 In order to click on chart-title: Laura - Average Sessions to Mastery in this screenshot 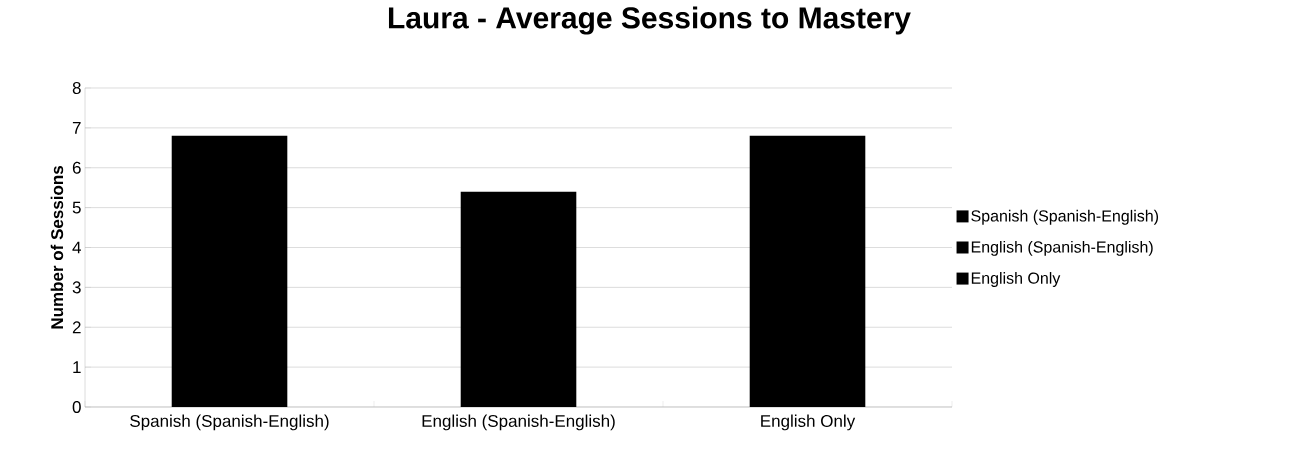, I will do `click(649, 20)`.